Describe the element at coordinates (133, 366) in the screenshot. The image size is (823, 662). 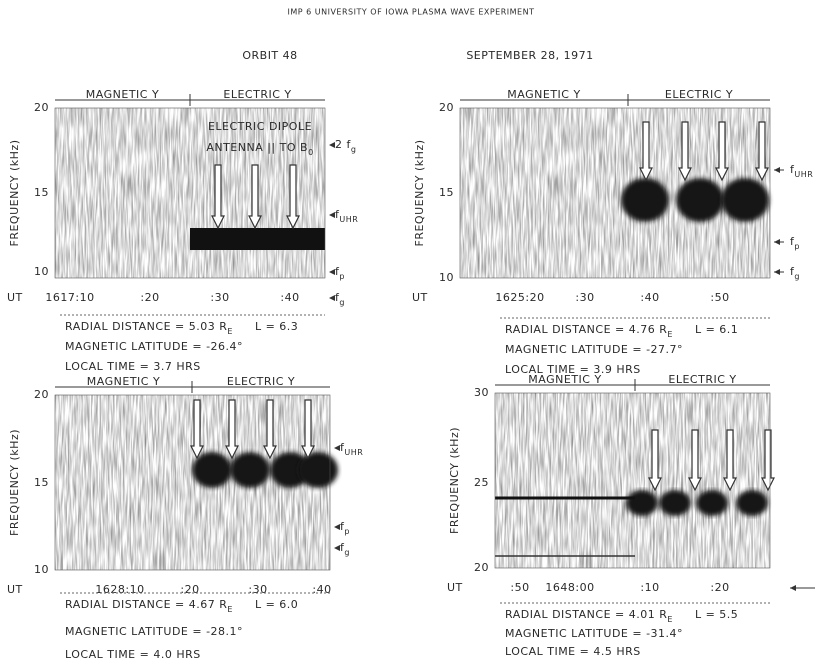
I see `local-time: LOCAL TIME = 3.7 HRS` at that location.